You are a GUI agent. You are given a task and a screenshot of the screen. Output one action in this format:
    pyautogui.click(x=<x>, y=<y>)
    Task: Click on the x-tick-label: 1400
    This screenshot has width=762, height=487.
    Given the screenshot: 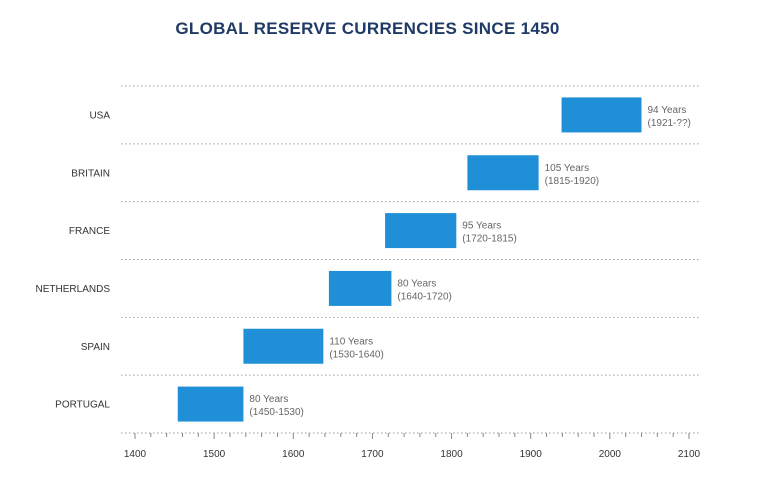 What is the action you would take?
    pyautogui.click(x=135, y=454)
    